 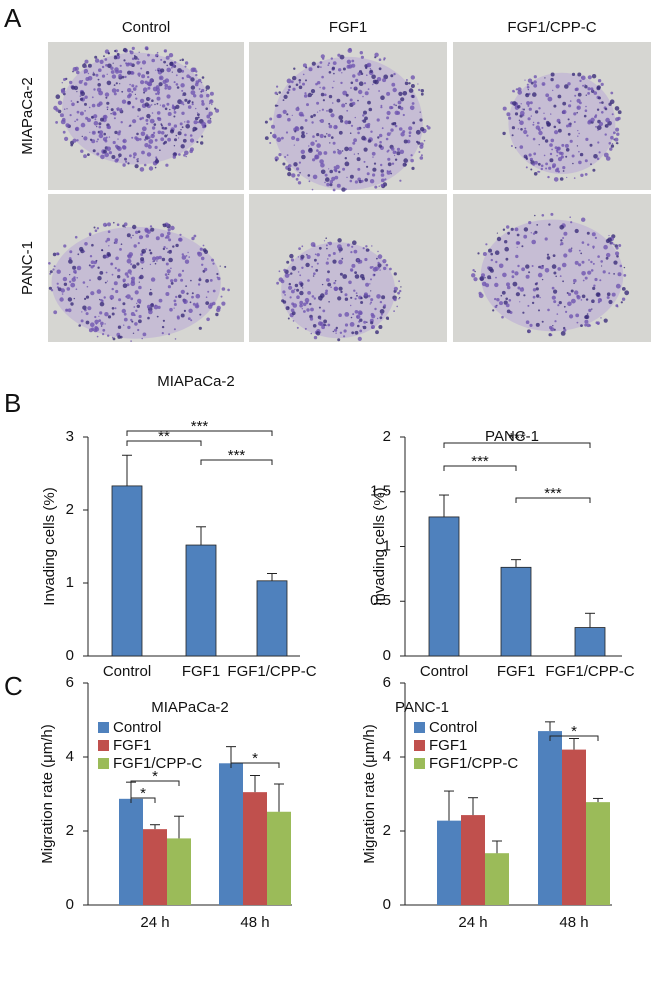 I want to click on bar, so click(x=201, y=600).